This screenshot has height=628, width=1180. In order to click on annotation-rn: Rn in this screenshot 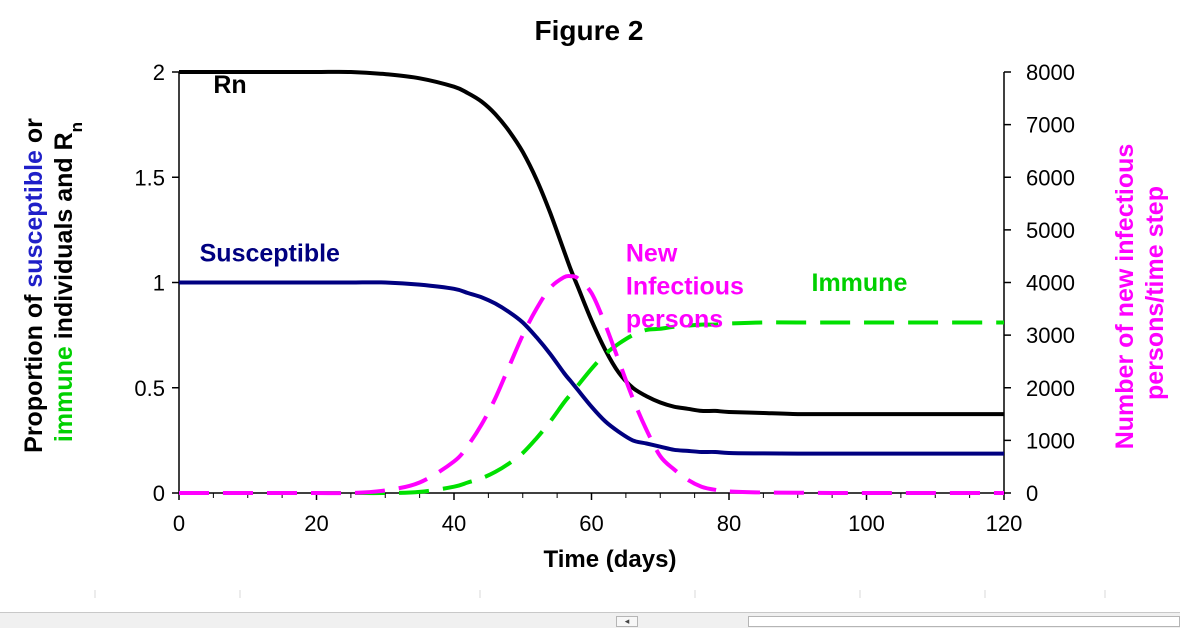, I will do `click(229, 85)`.